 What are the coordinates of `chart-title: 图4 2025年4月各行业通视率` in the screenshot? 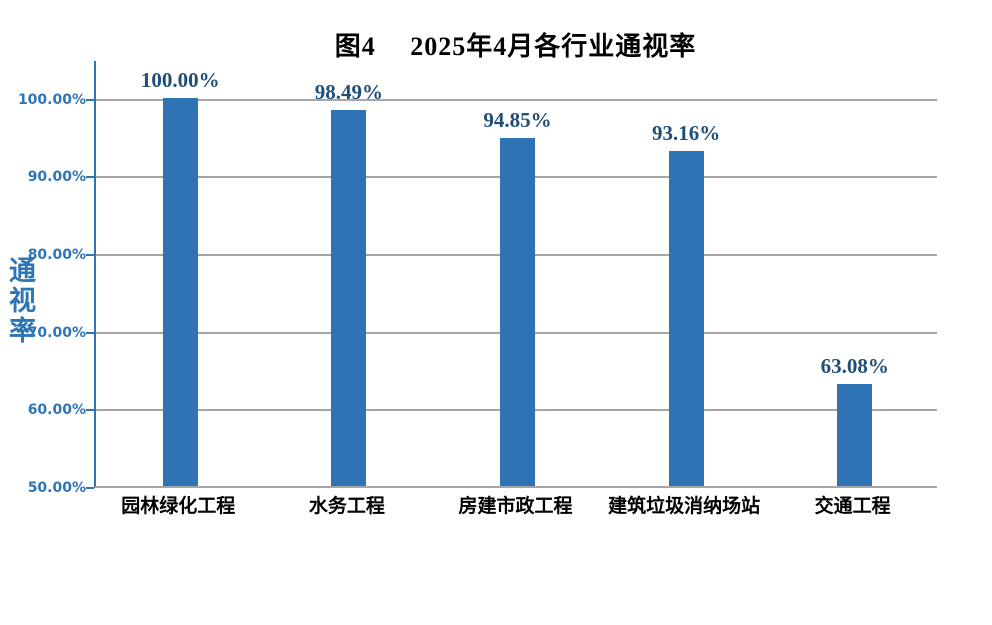 It's located at (515, 46).